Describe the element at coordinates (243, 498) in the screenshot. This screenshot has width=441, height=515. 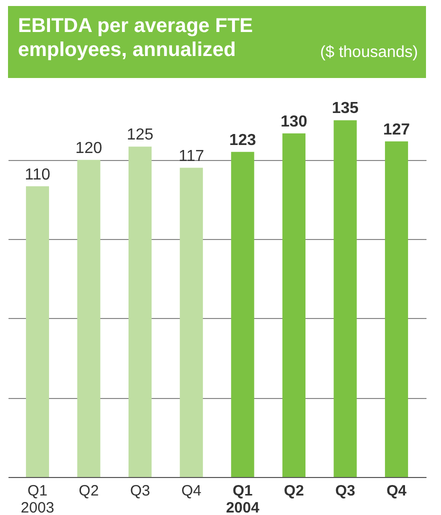
I see `x-tick-label: Q1 2004` at that location.